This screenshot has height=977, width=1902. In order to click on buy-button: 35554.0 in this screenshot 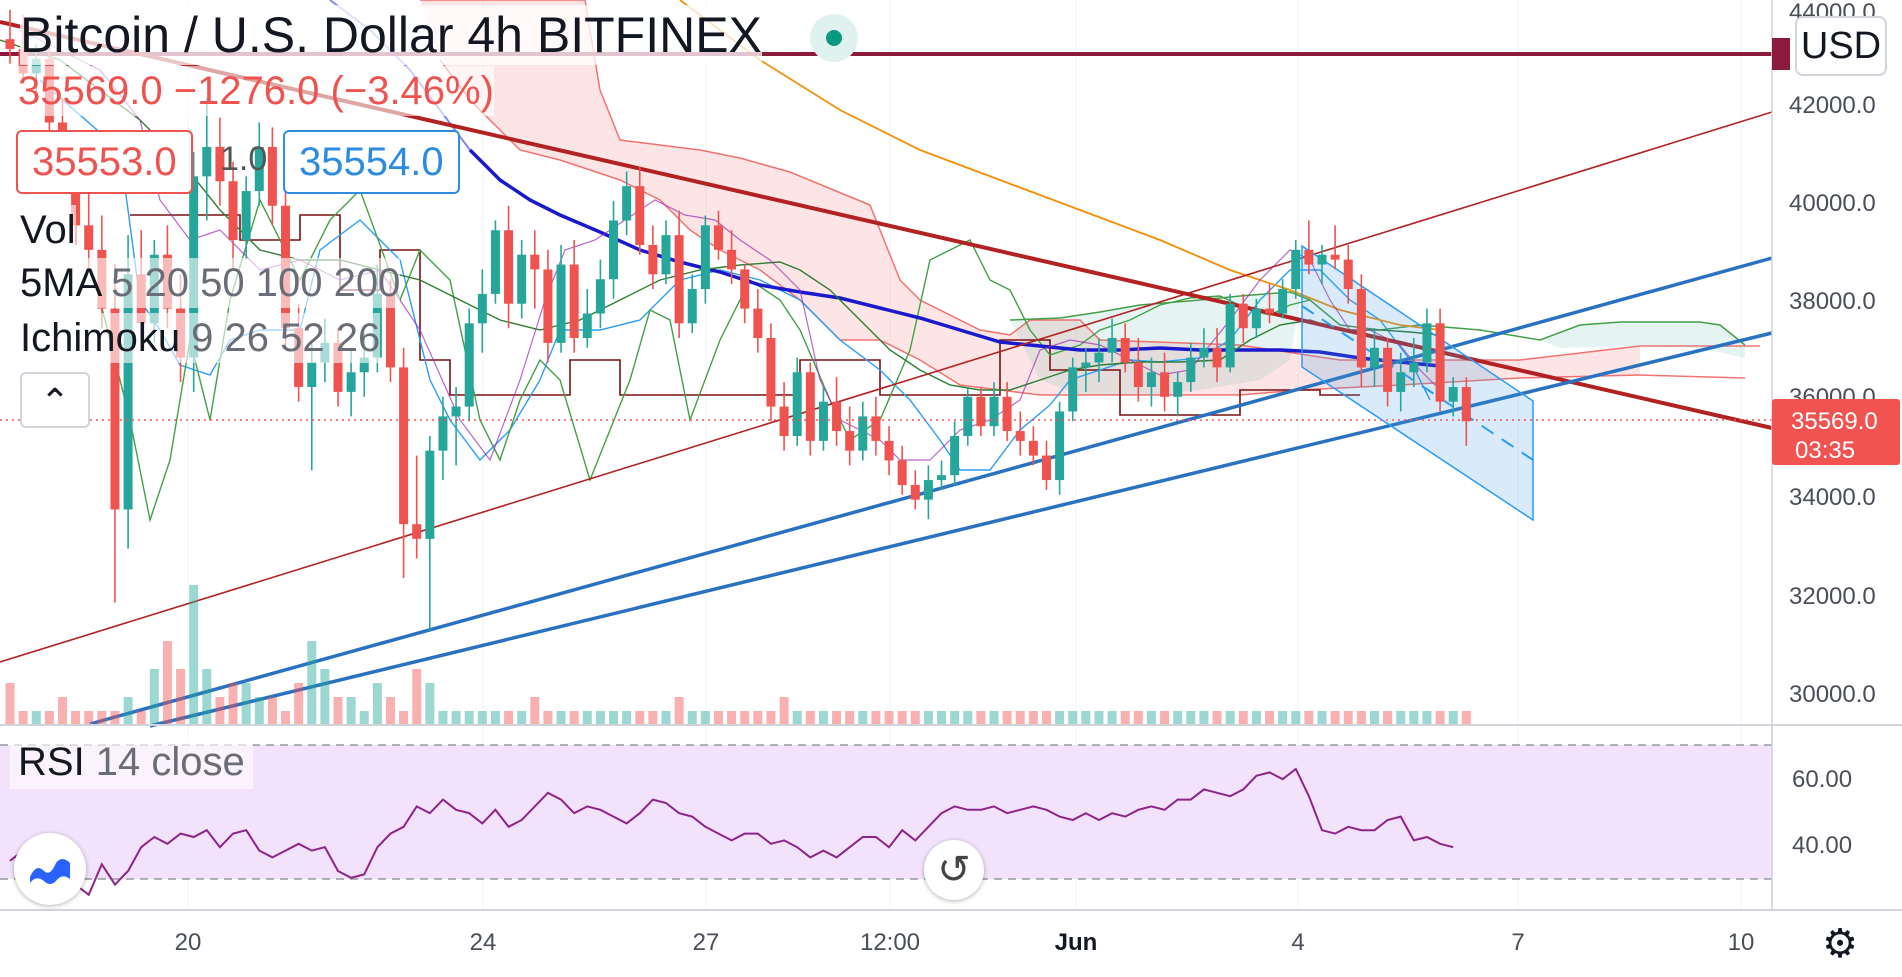, I will do `click(371, 162)`.